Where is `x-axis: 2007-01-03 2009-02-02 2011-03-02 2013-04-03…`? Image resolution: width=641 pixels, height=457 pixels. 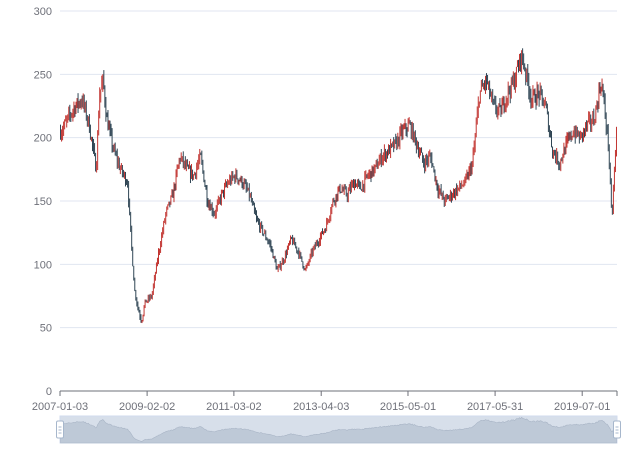 x-axis: 2007-01-03 2009-02-02 2011-03-02 2013-04-03… is located at coordinates (325, 401).